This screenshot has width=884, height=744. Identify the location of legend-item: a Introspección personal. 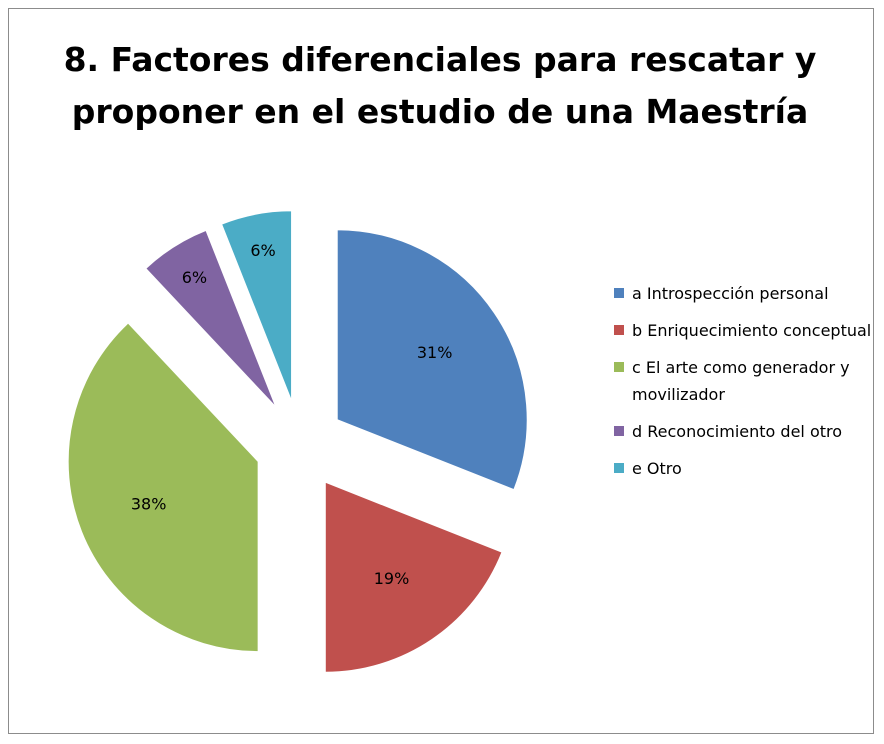
(745, 293).